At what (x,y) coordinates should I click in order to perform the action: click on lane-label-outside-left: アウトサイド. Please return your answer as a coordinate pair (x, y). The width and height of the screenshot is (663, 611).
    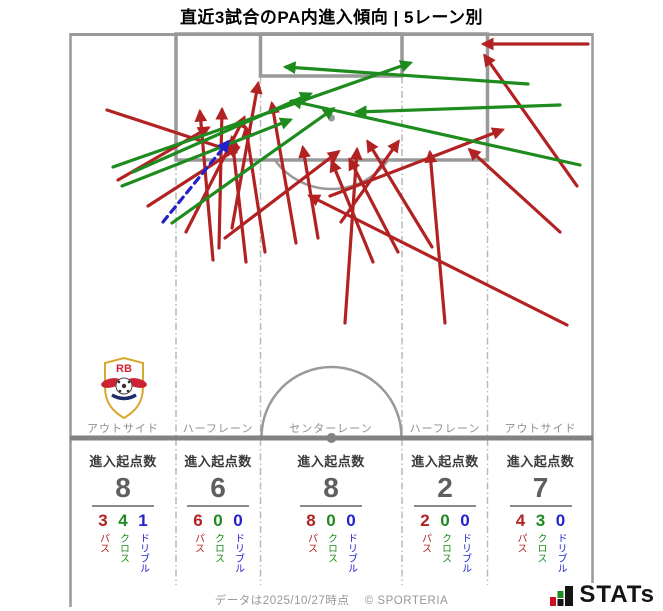
    Looking at the image, I should click on (123, 429).